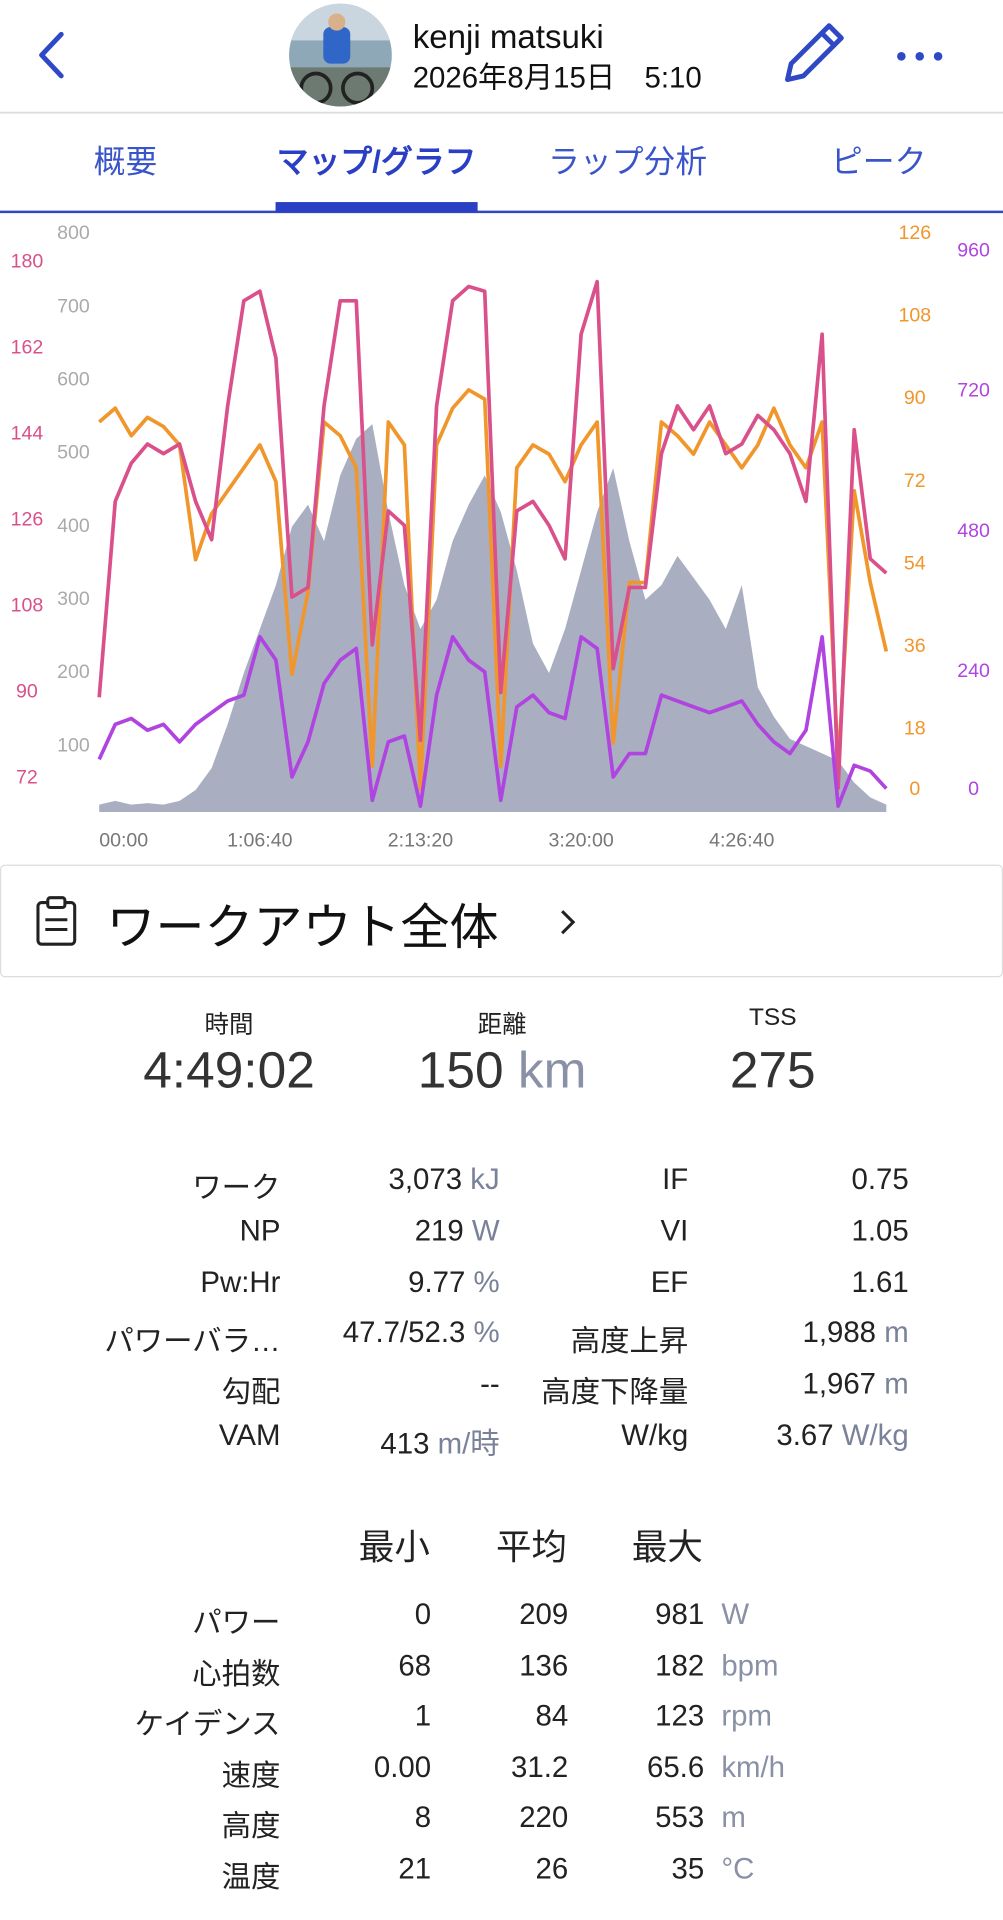 The height and width of the screenshot is (1920, 1003). Describe the element at coordinates (814, 53) in the screenshot. I see `edit-button` at that location.